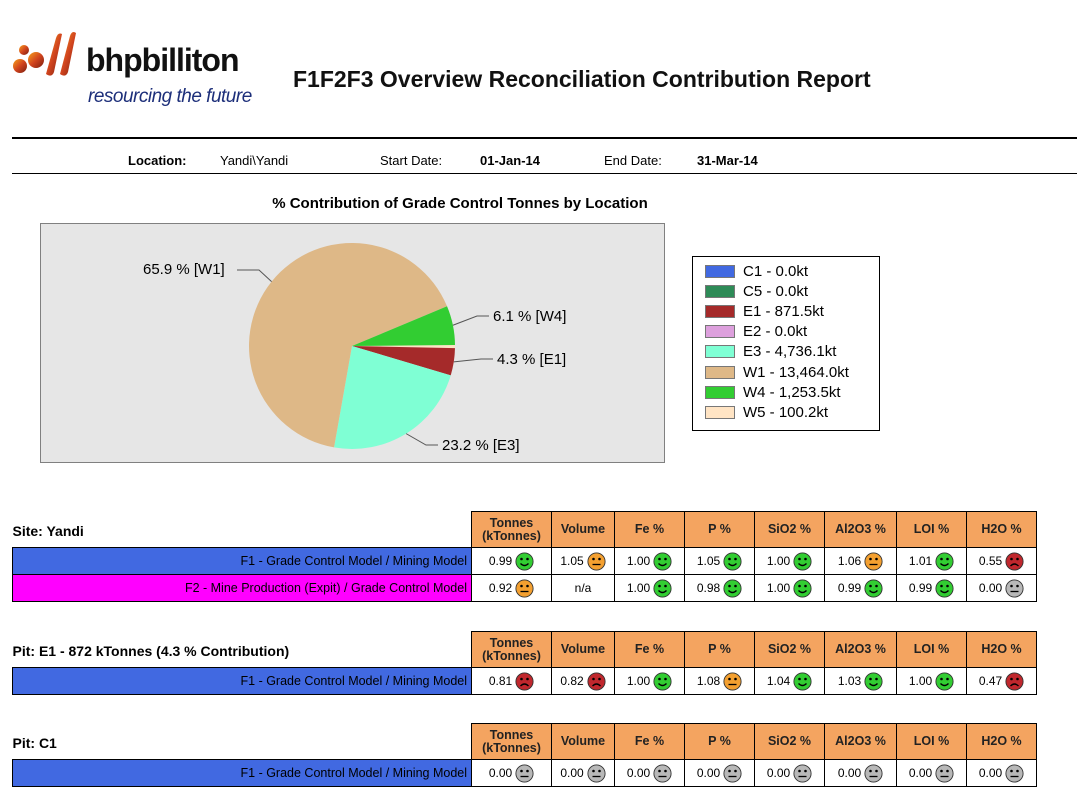 The width and height of the screenshot is (1077, 811). I want to click on brand-name: bhpbilliton, so click(162, 60).